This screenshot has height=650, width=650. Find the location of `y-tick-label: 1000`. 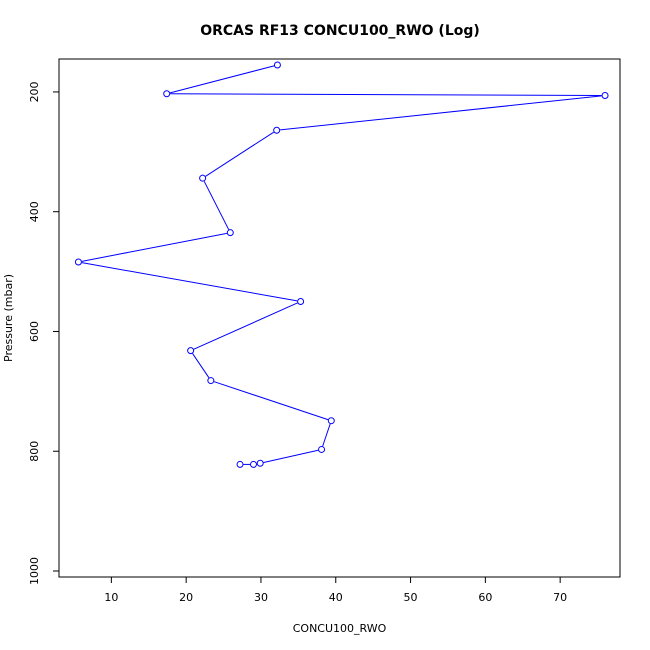

y-tick-label: 1000 is located at coordinates (34, 571).